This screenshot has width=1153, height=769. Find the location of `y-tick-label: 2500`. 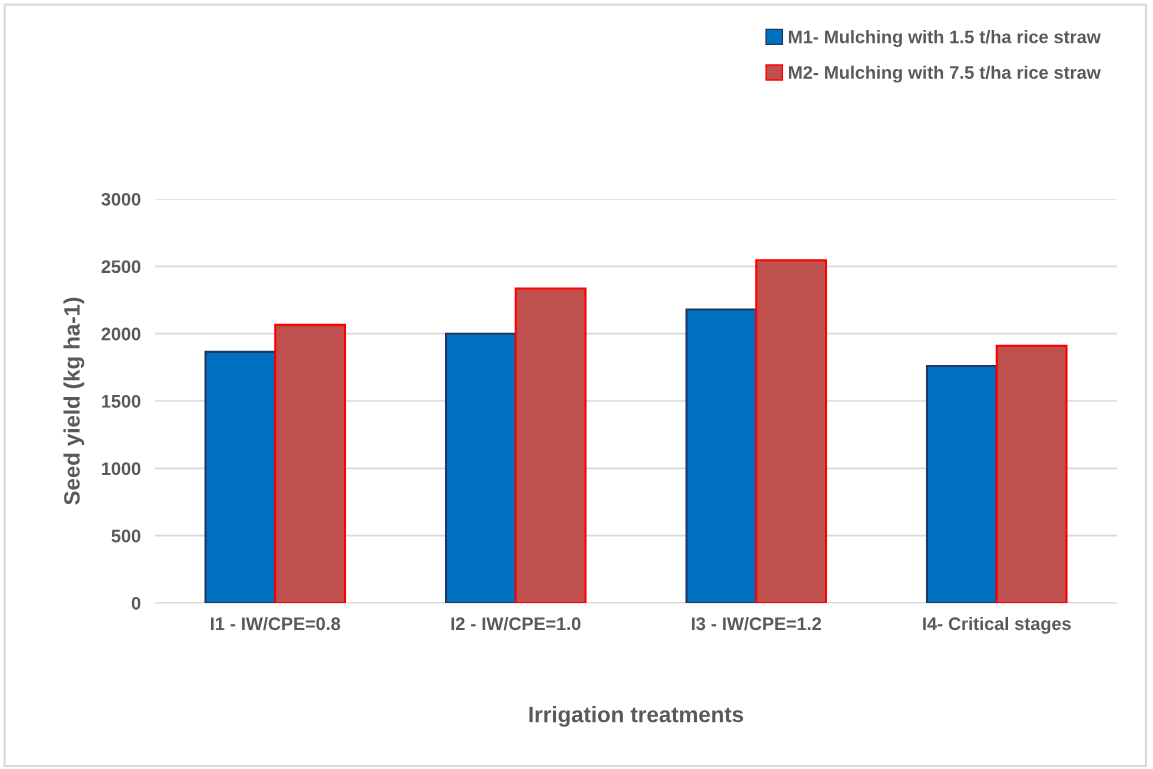

y-tick-label: 2500 is located at coordinates (121, 267).